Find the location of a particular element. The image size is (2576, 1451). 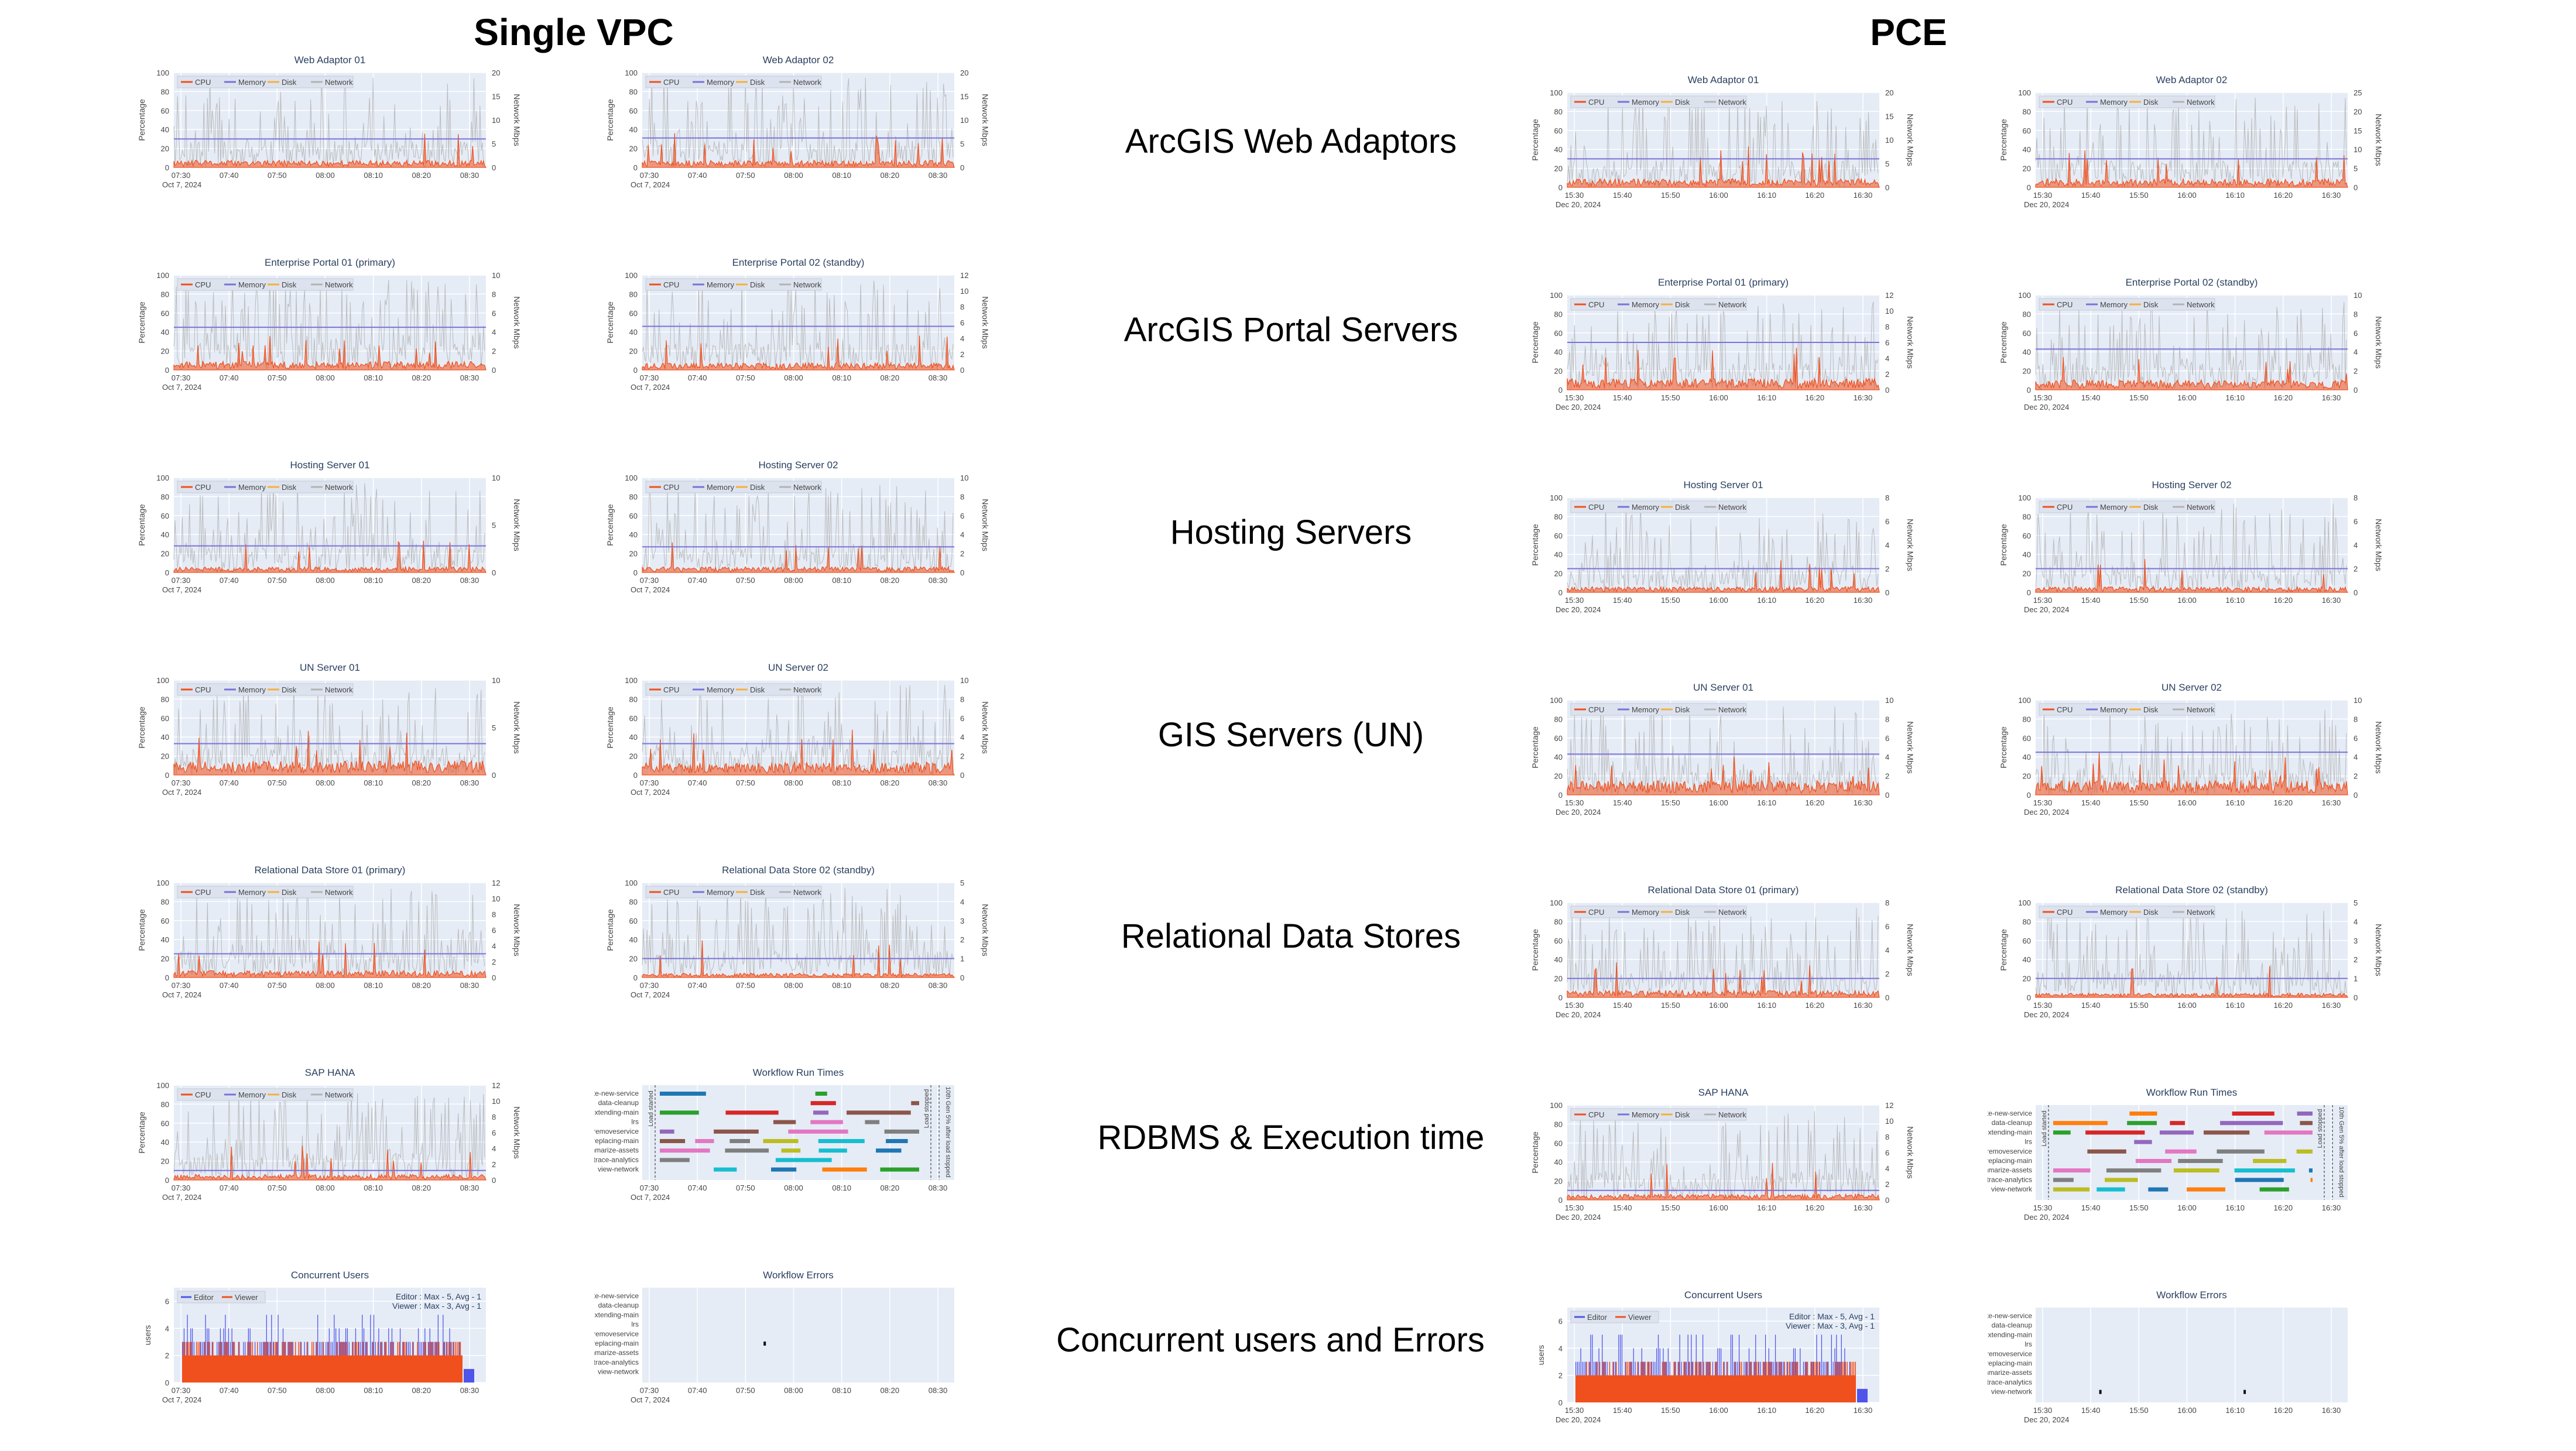

chart-title: UN Server 01 is located at coordinates (1723, 687).